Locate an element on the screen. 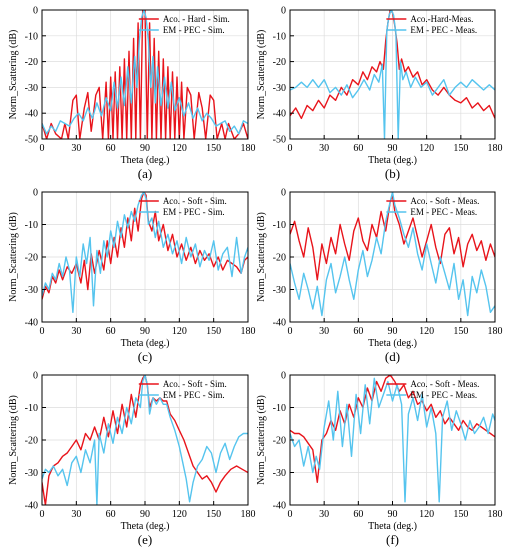  panel-caption: (a) is located at coordinates (145, 173).